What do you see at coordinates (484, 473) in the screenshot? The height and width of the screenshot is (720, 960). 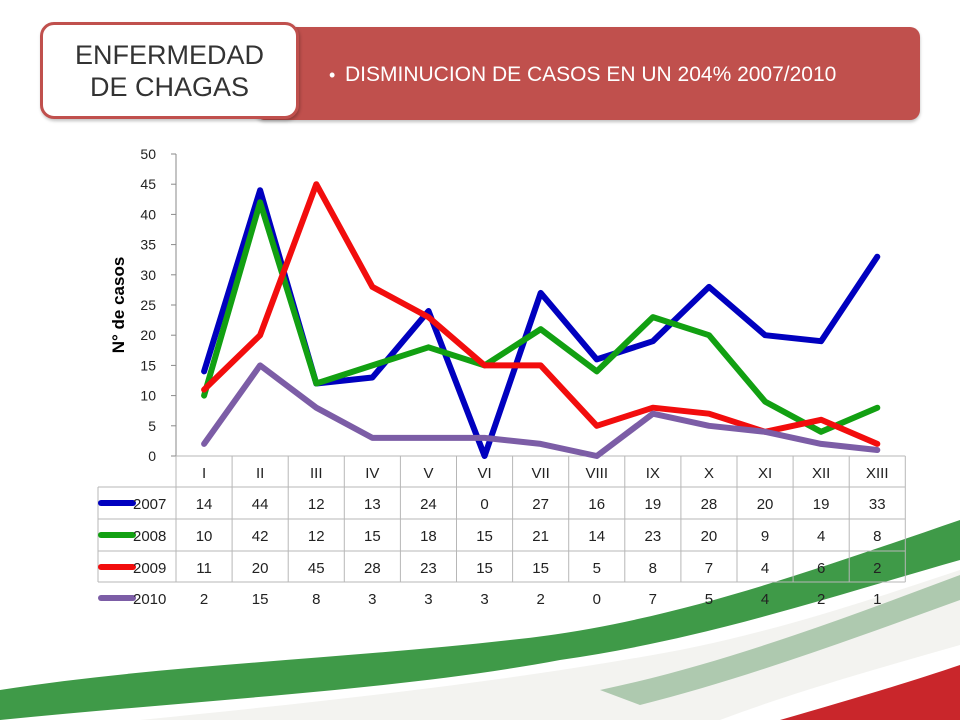 I see `category-label: VI` at bounding box center [484, 473].